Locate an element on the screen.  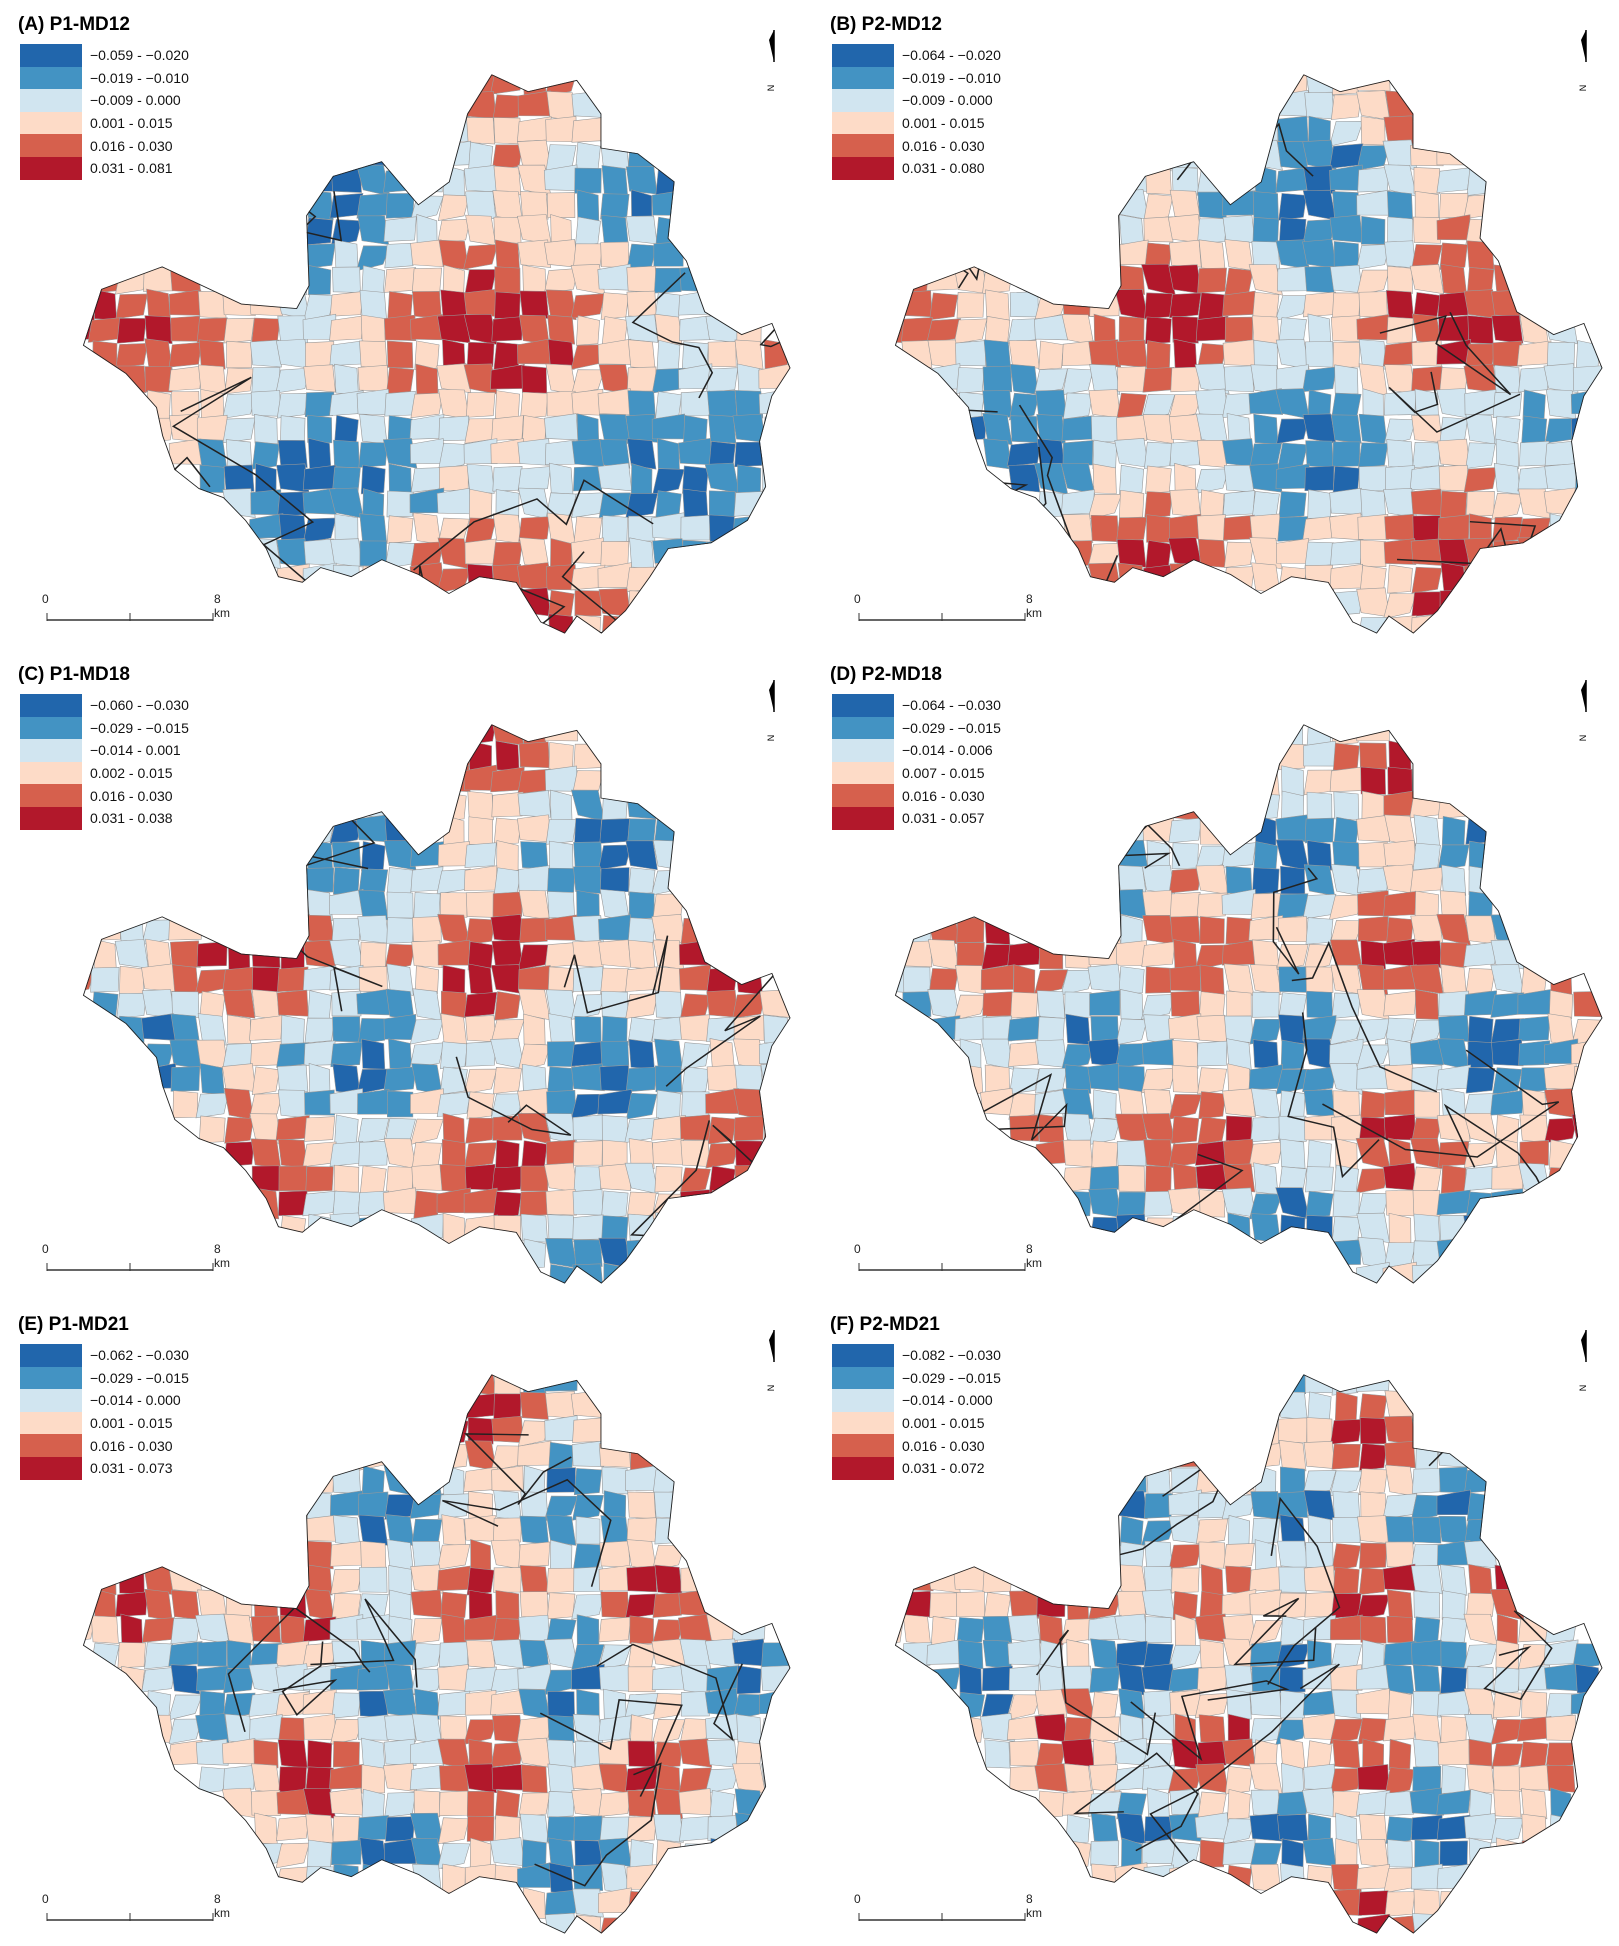
legend-item: −0.029 - −0.015 is located at coordinates (916, 1378).